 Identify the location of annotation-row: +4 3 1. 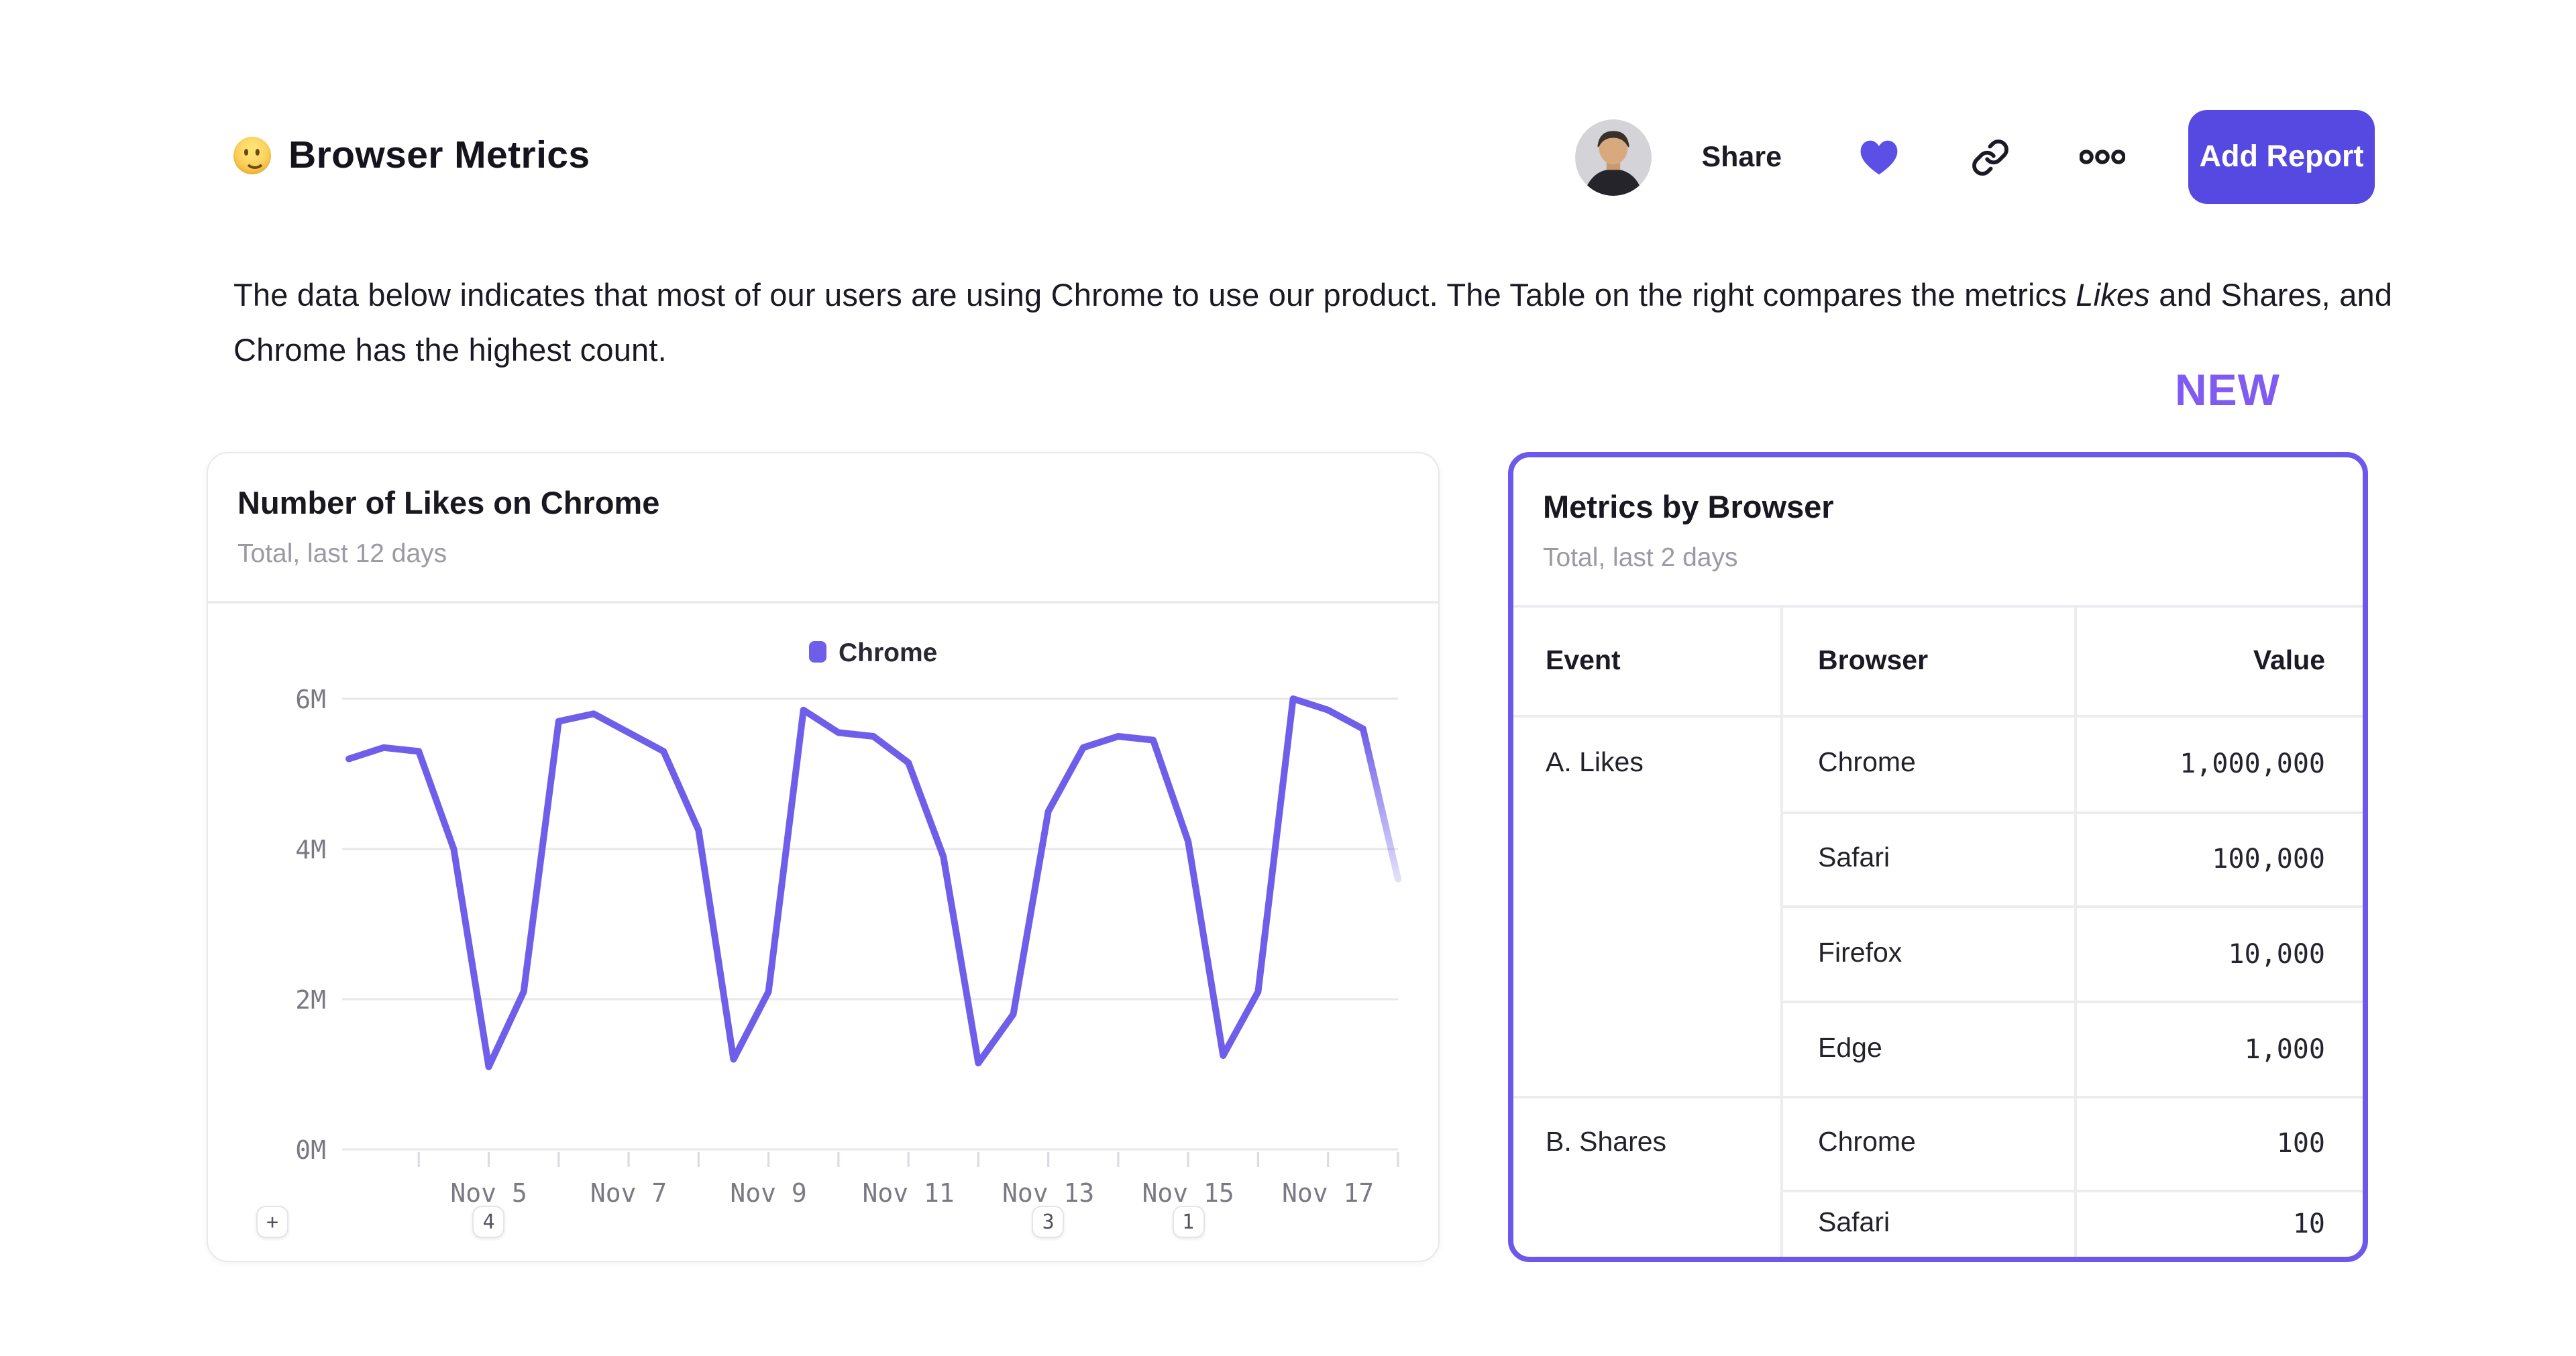
(822, 1222).